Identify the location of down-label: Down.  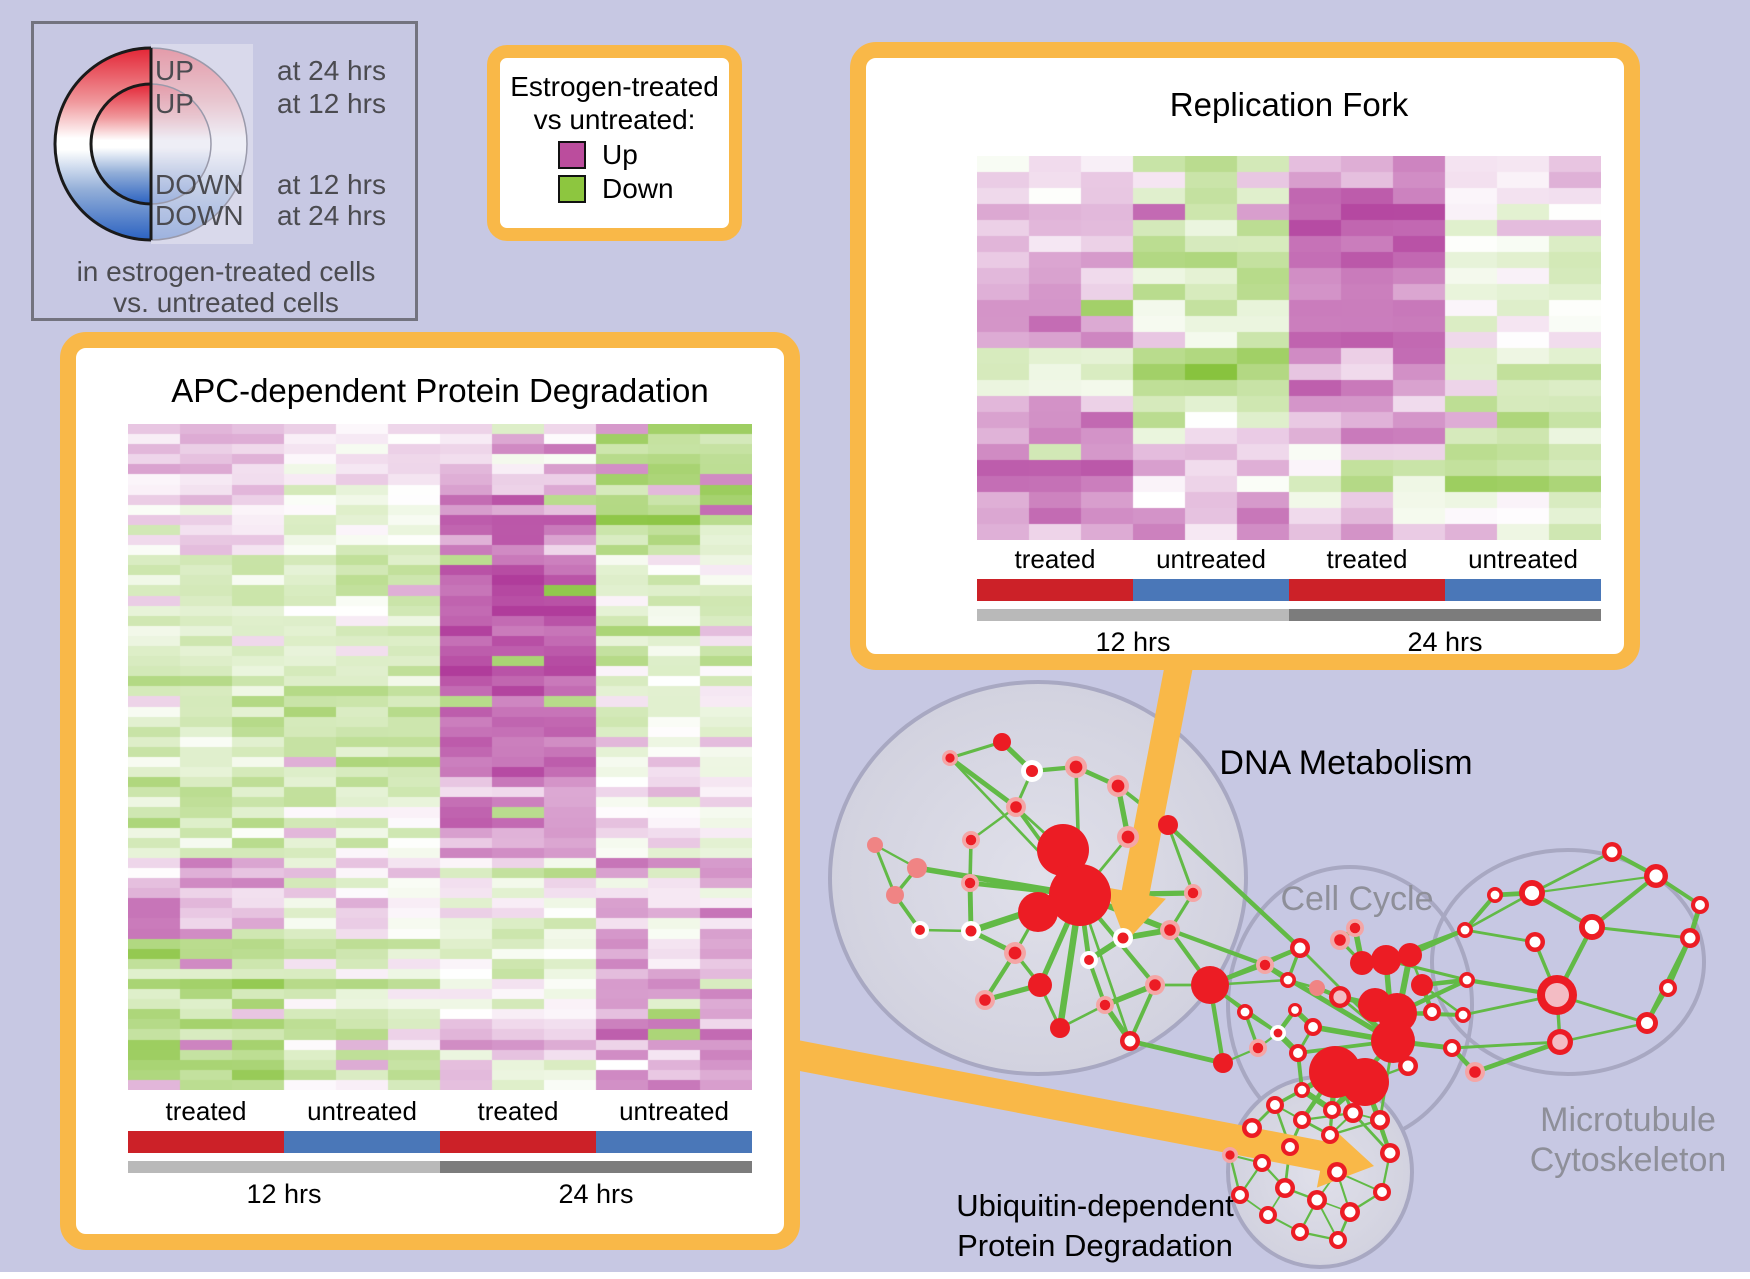
(638, 188).